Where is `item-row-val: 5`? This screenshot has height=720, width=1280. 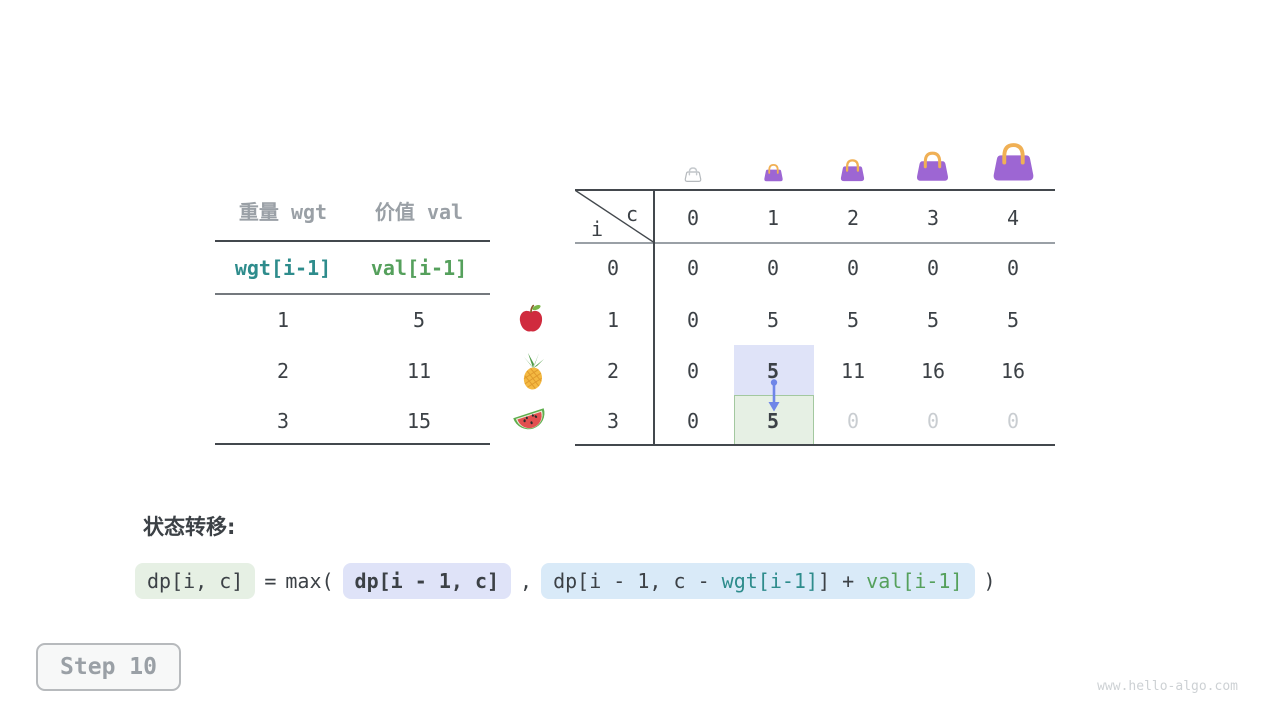 item-row-val: 5 is located at coordinates (419, 320).